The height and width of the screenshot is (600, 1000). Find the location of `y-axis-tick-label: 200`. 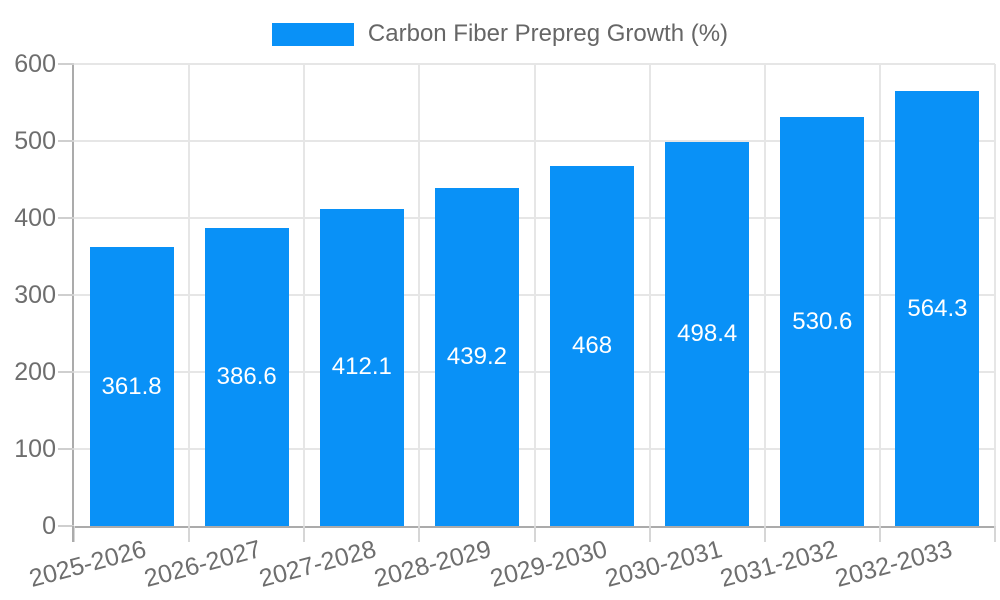

y-axis-tick-label: 200 is located at coordinates (35, 372).